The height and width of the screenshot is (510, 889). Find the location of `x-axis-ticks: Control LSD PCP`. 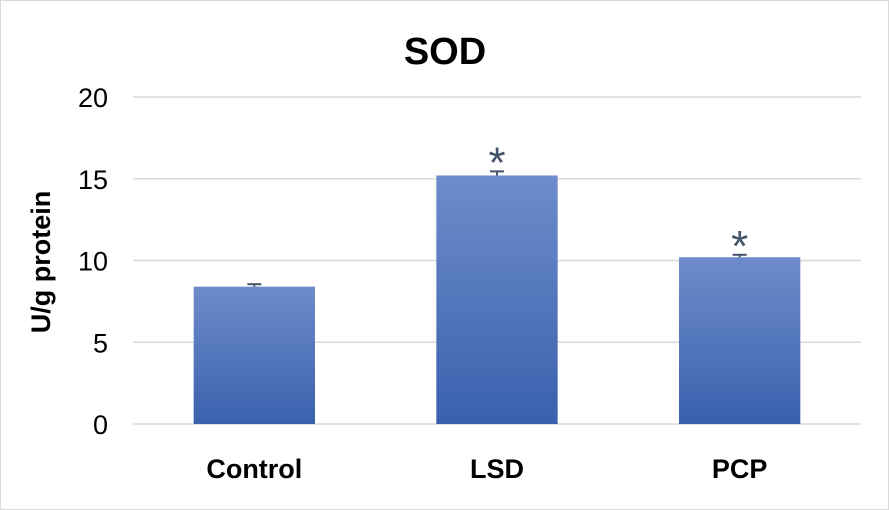

x-axis-ticks: Control LSD PCP is located at coordinates (486, 469).